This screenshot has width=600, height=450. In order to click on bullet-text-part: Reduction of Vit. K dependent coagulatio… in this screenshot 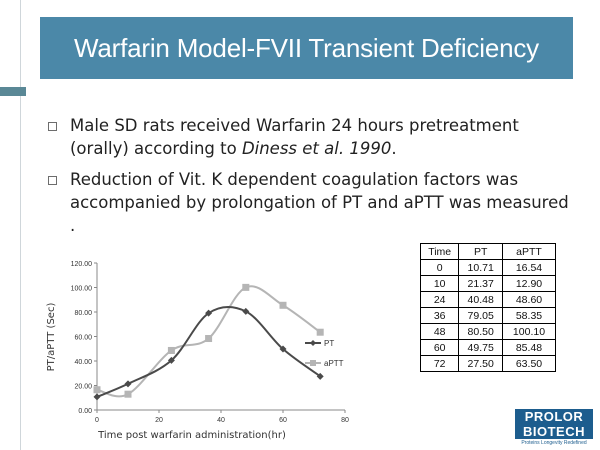, I will do `click(319, 202)`.